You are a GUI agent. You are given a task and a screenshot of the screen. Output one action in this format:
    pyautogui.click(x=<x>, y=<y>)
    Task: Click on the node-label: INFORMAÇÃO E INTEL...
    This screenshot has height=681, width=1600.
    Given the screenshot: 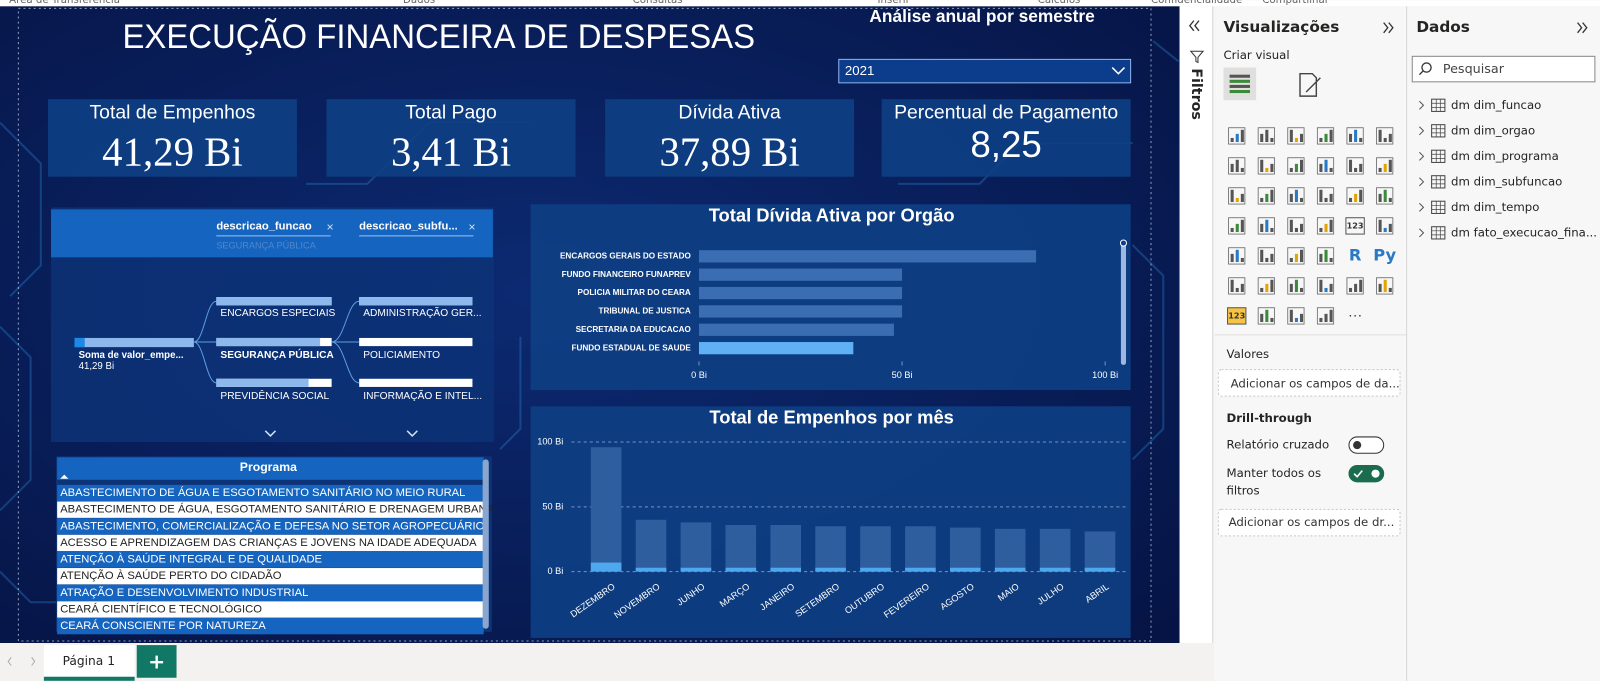 What is the action you would take?
    pyautogui.click(x=422, y=395)
    